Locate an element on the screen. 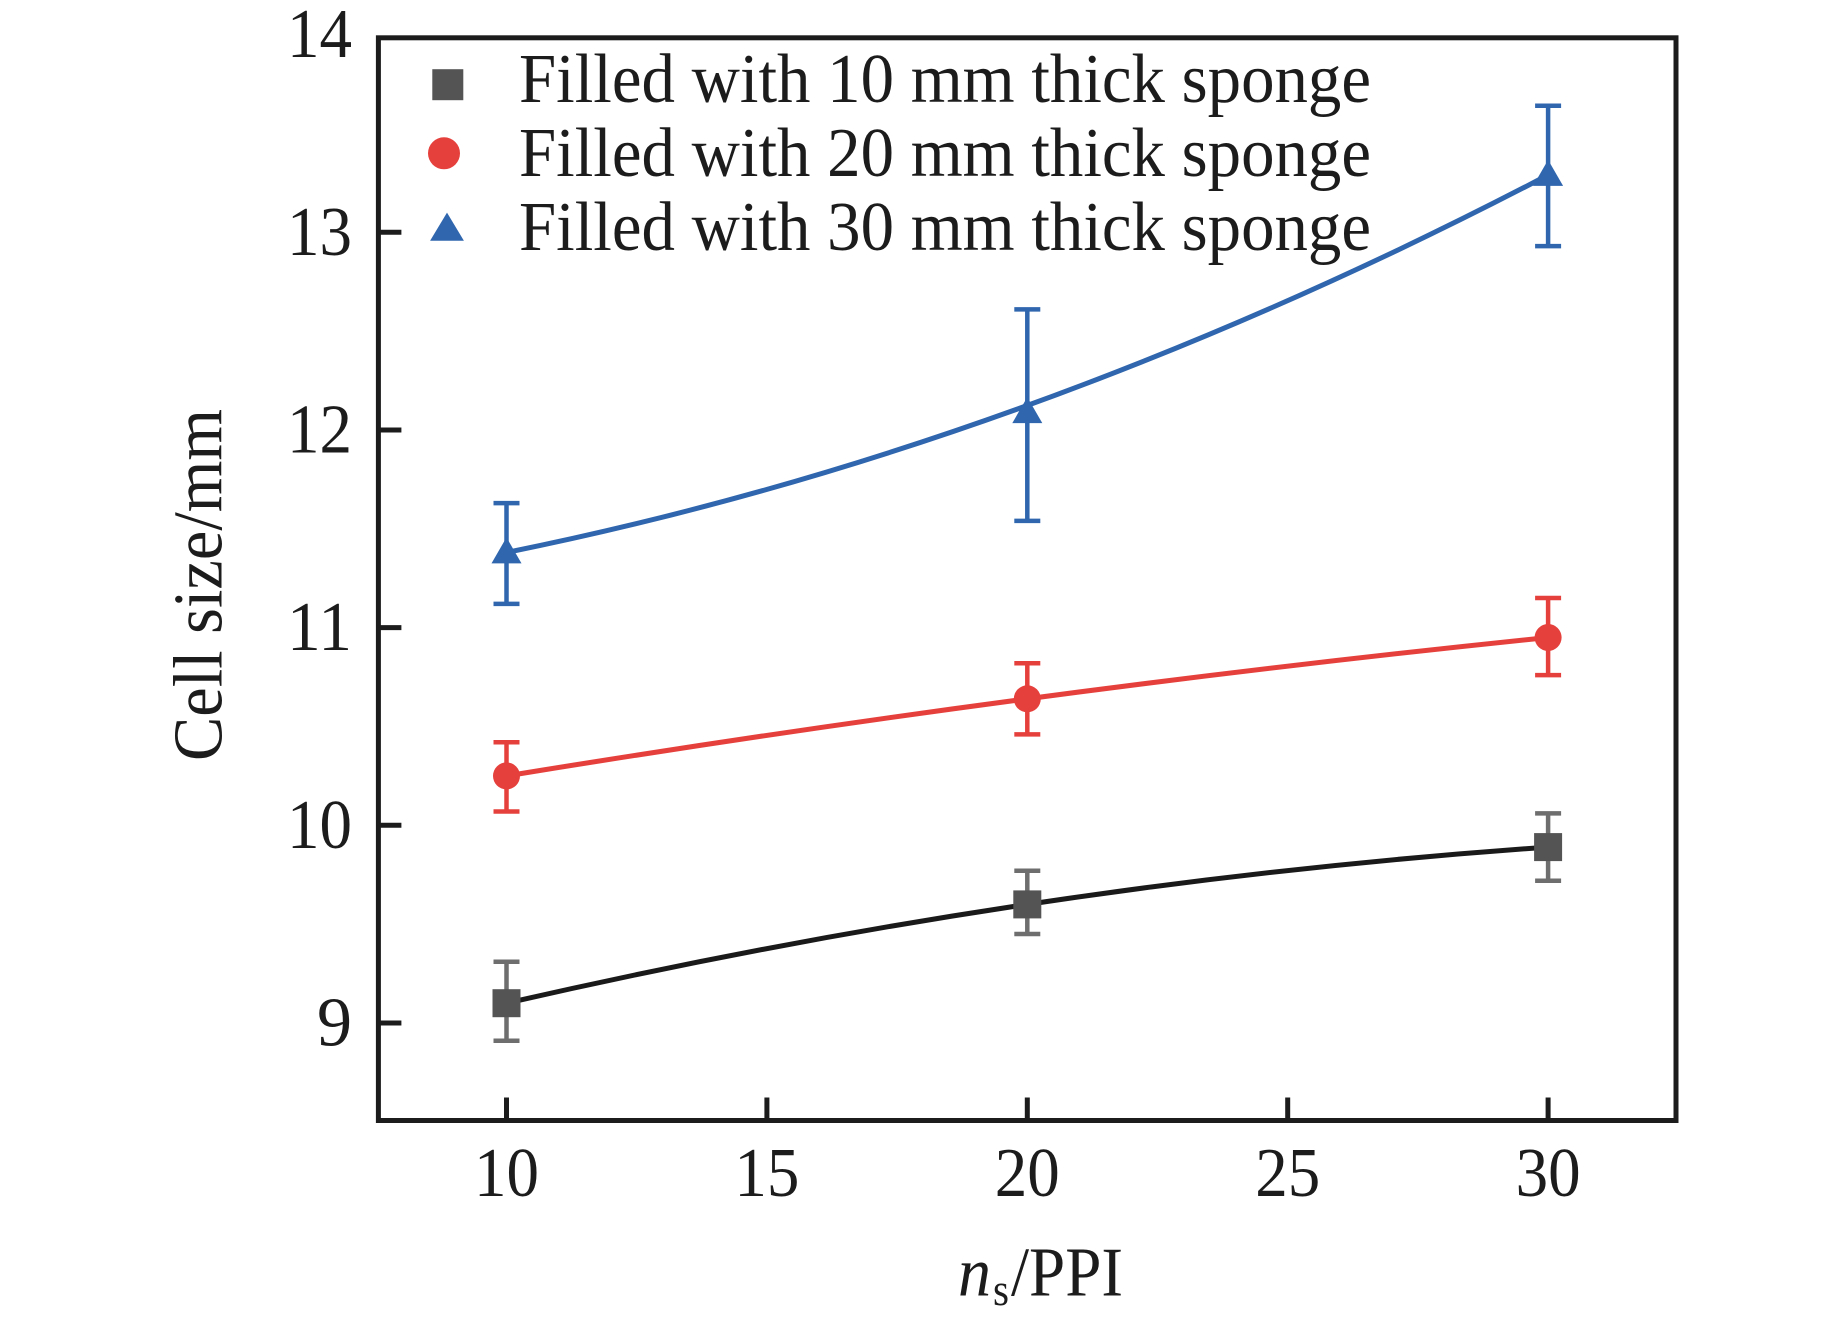 The image size is (1842, 1329). svg-text: 20 is located at coordinates (1027, 1173).